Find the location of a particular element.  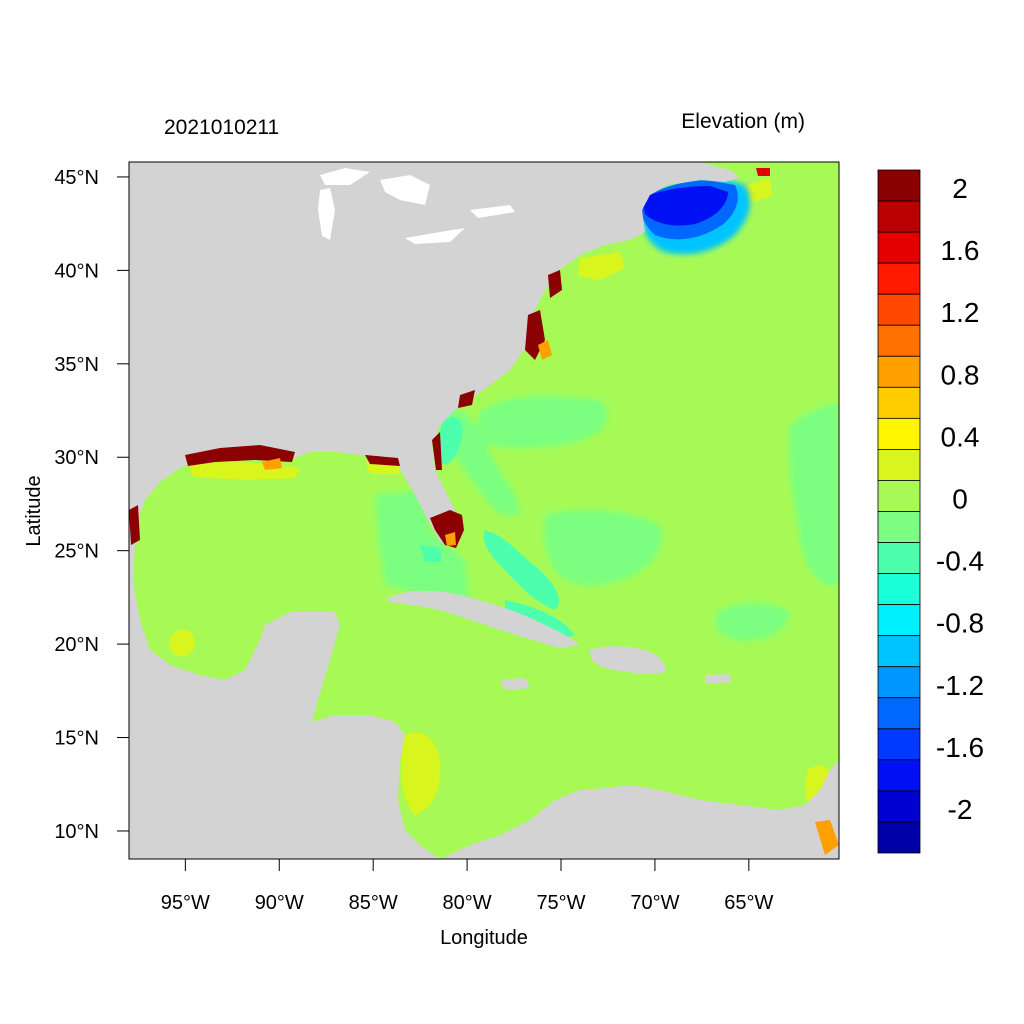

y-tick-label: 25°N is located at coordinates (76, 552).